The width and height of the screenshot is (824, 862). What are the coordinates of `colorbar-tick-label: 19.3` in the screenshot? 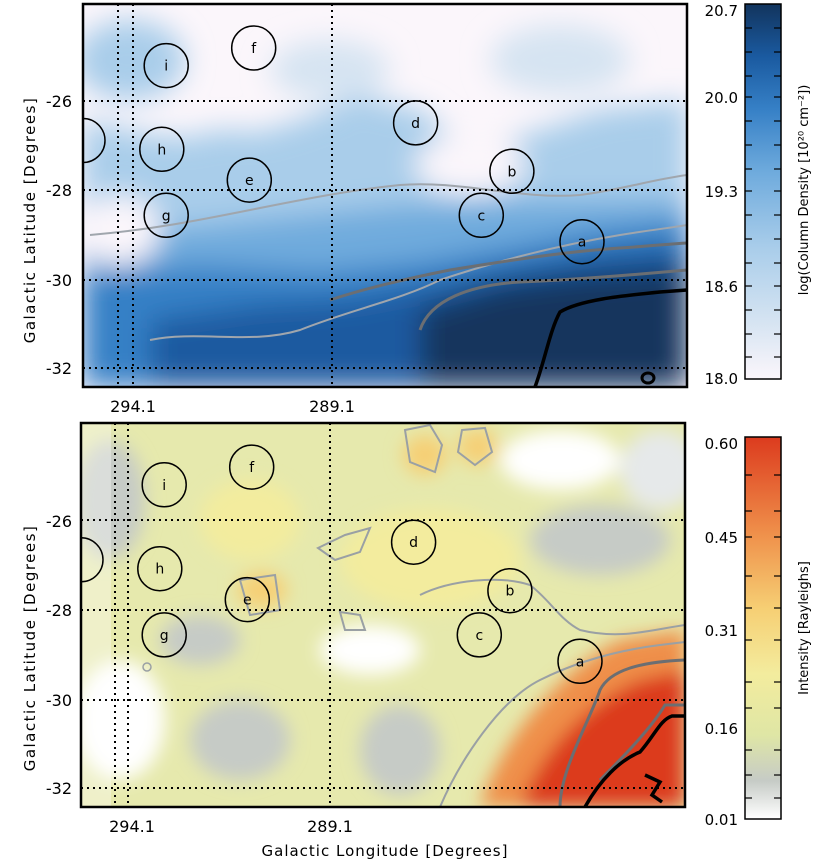 It's located at (721, 192).